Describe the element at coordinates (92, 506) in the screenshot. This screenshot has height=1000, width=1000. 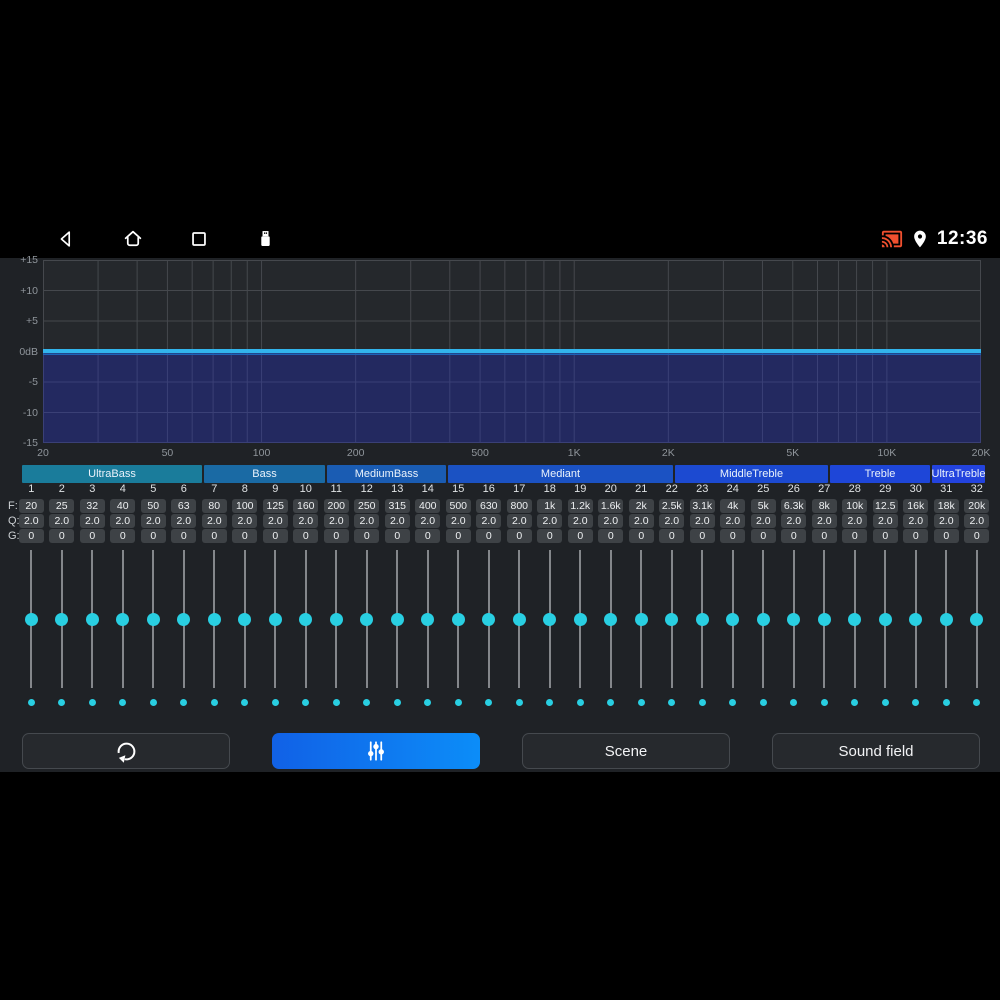
I see `f-chip: 32` at that location.